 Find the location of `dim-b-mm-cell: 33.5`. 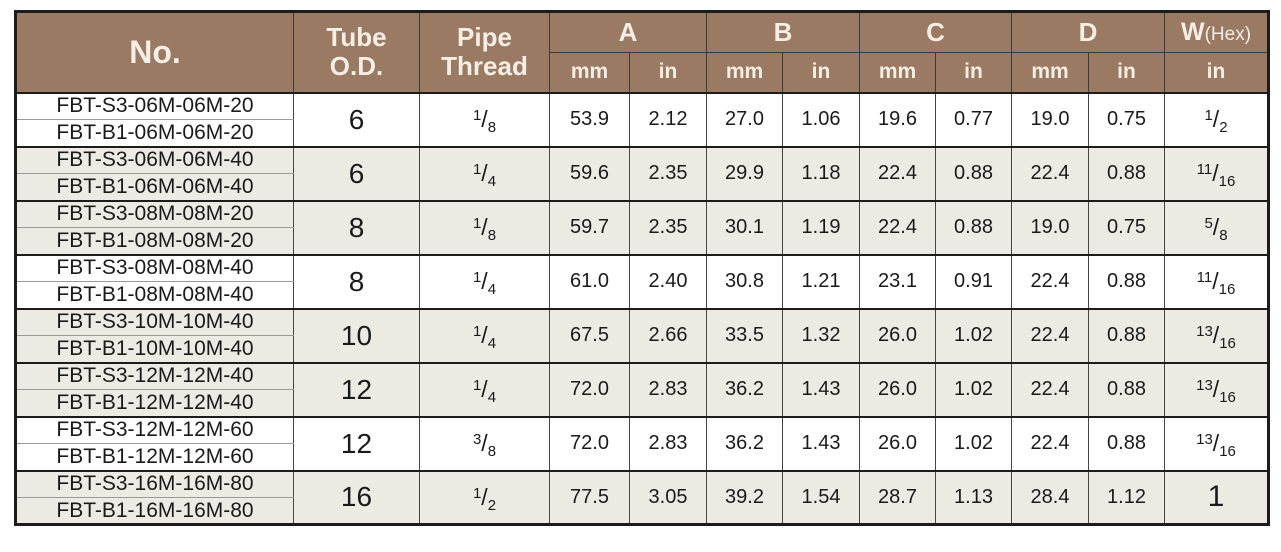

dim-b-mm-cell: 33.5 is located at coordinates (744, 335).